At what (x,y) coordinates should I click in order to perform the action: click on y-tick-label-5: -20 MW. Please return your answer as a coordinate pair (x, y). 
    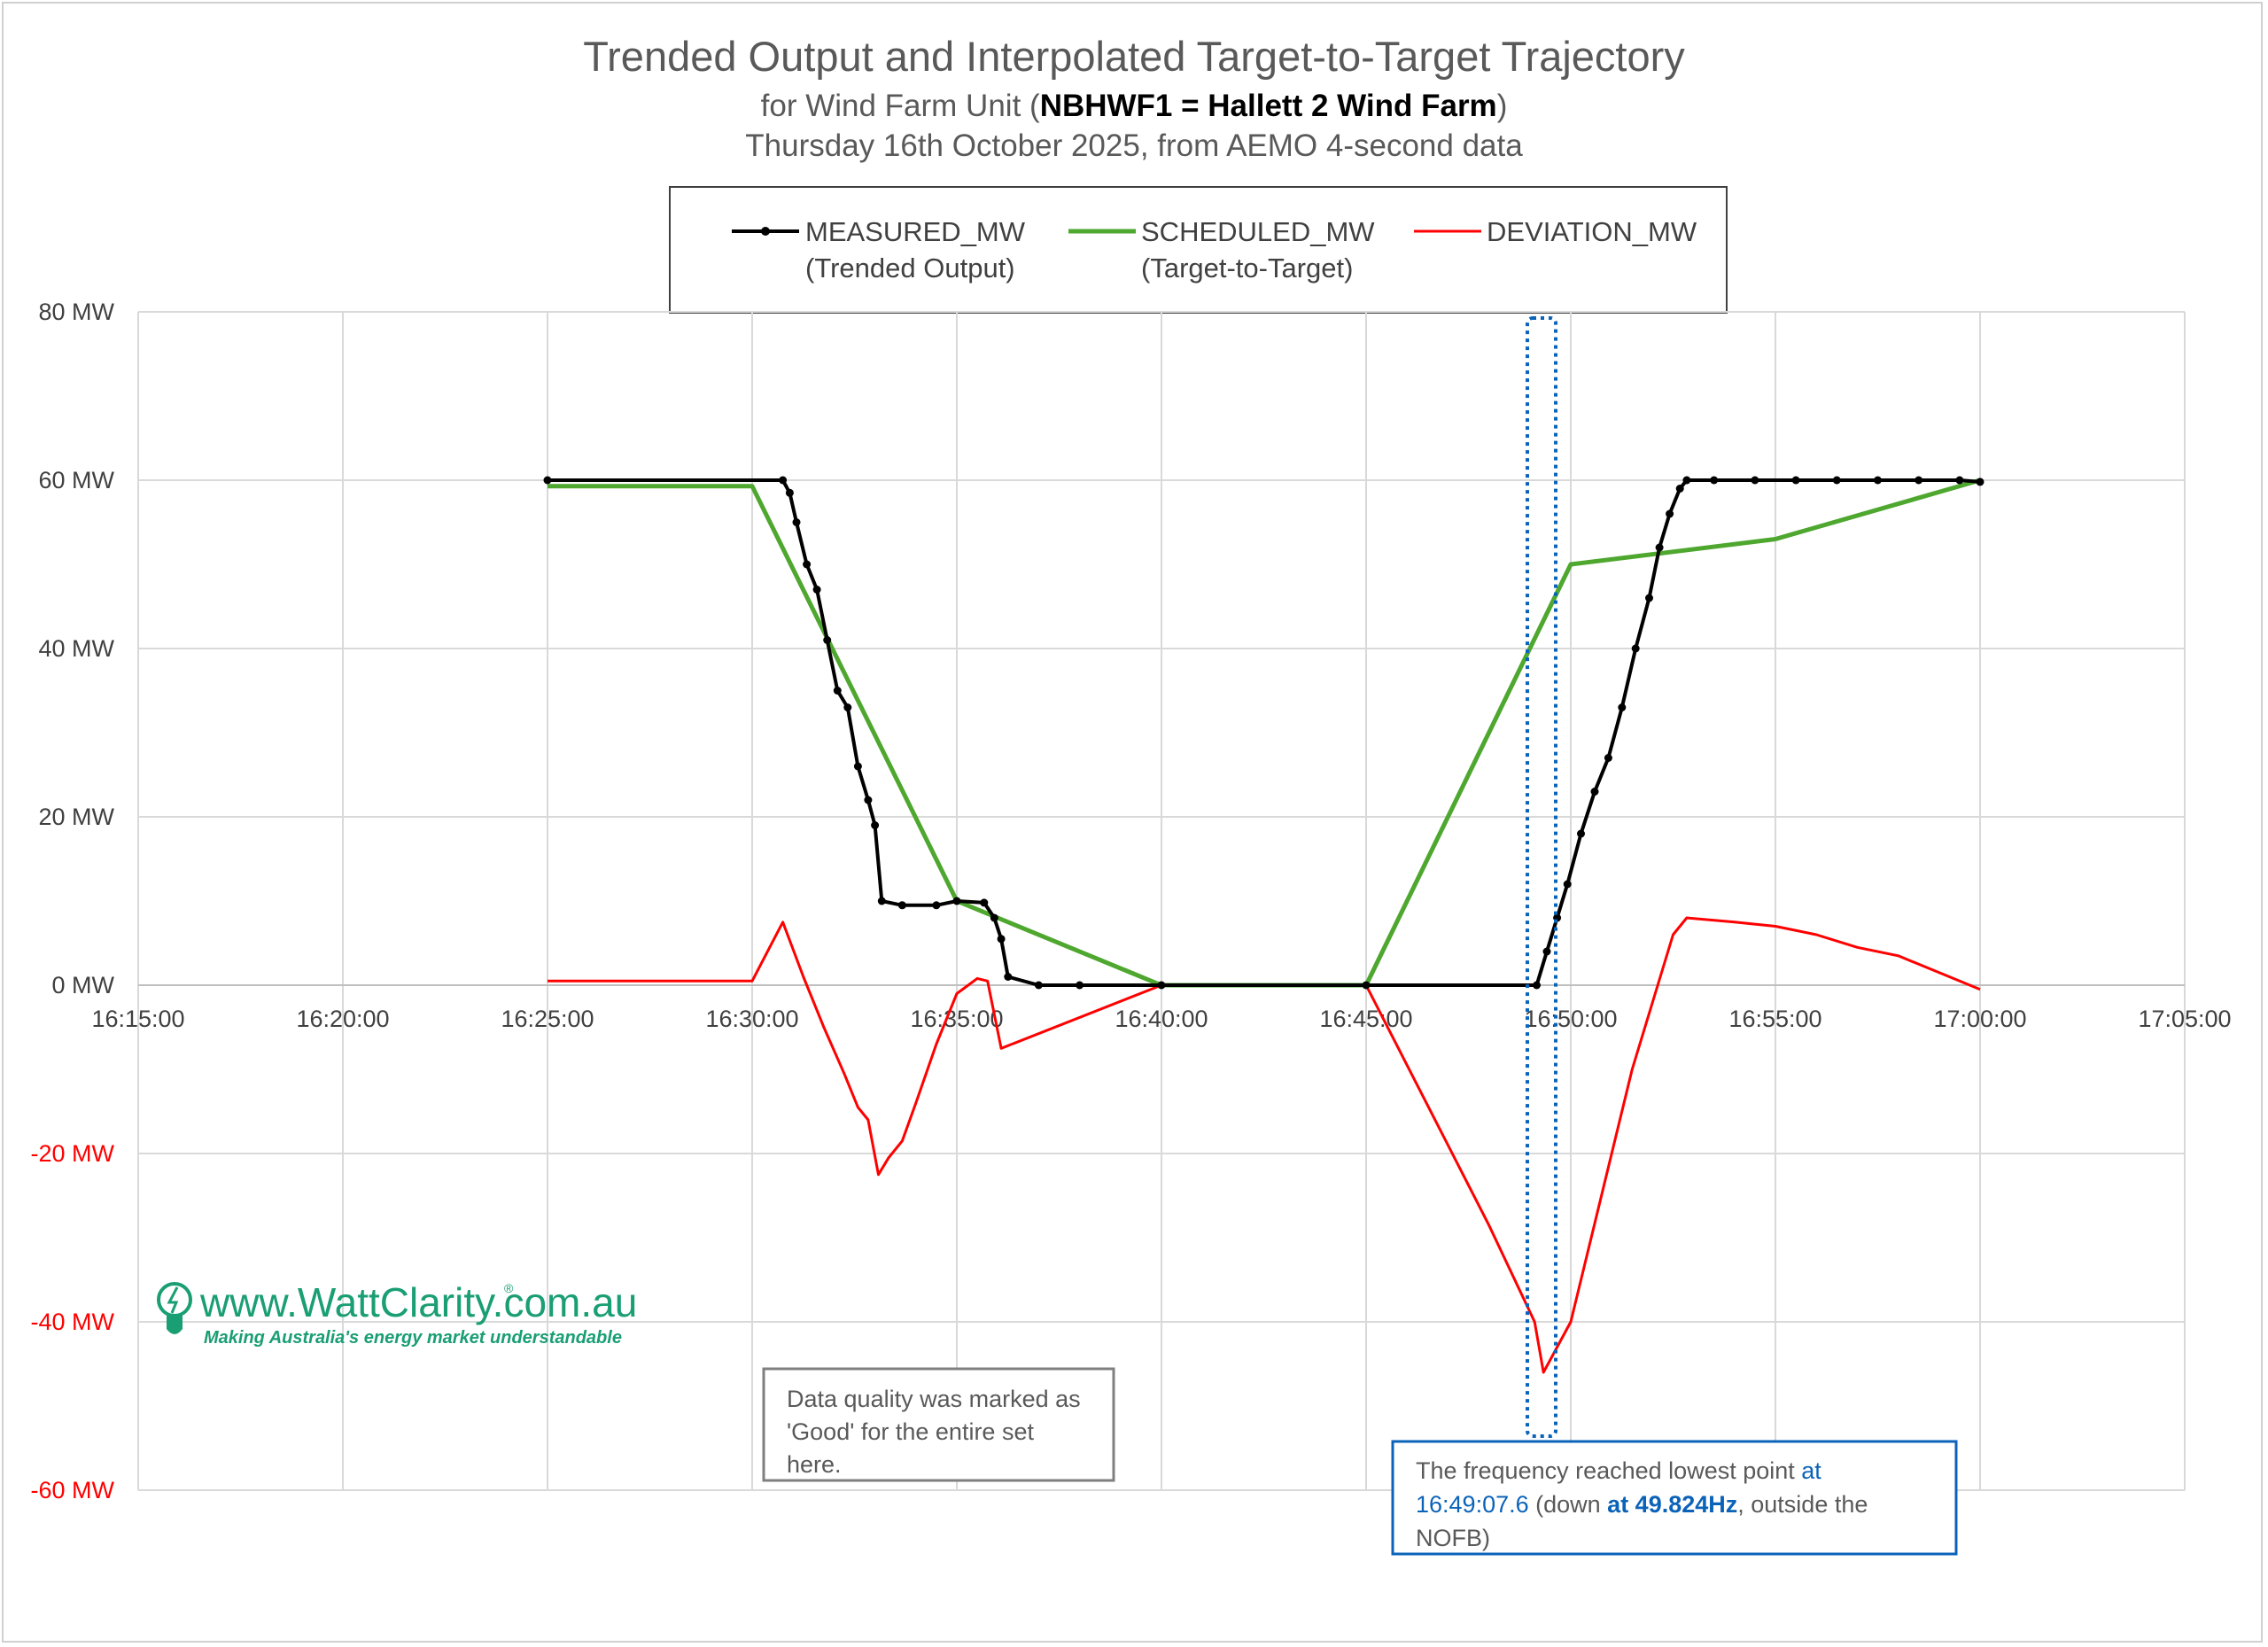
    Looking at the image, I should click on (73, 1153).